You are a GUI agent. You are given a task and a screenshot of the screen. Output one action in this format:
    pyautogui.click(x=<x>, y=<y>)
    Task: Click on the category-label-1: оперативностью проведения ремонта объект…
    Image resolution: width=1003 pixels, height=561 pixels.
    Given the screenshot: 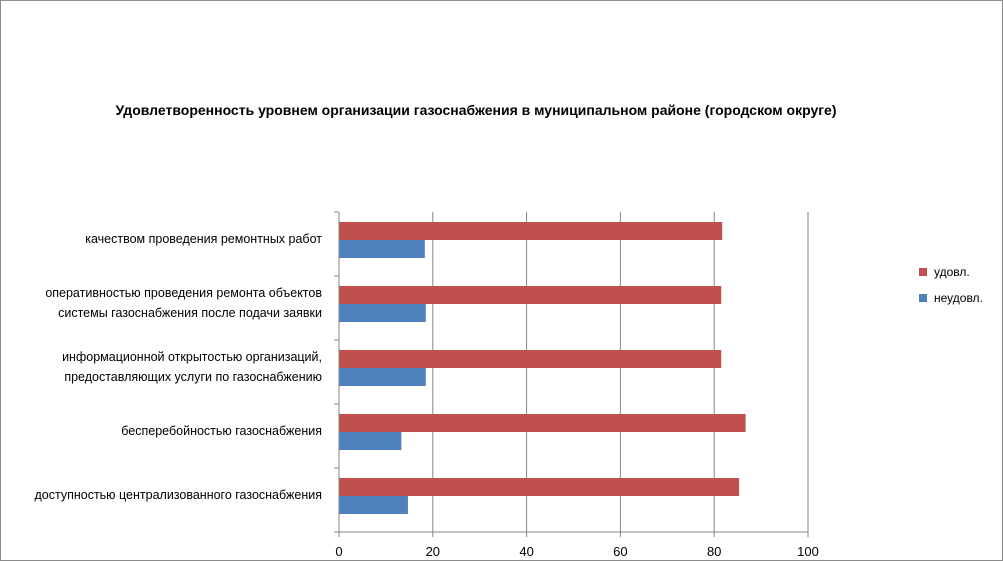 What is the action you would take?
    pyautogui.click(x=161, y=303)
    